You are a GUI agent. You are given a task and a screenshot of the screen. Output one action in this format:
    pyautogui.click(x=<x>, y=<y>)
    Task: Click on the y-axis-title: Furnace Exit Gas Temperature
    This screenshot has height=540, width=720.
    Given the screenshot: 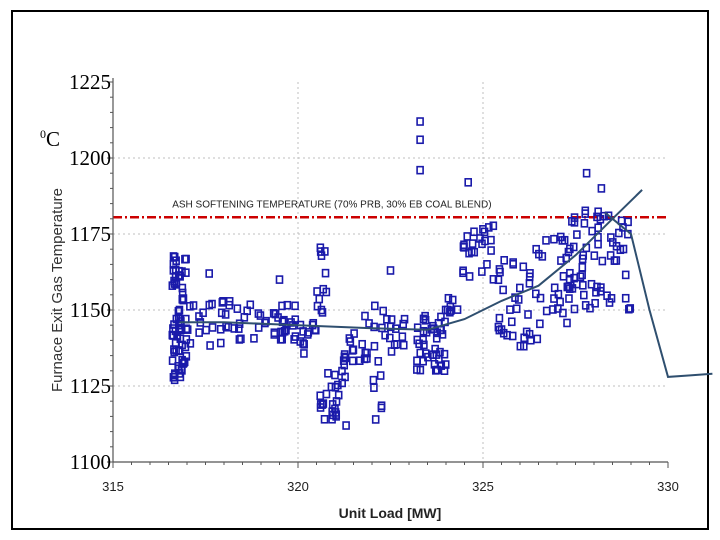 What is the action you would take?
    pyautogui.click(x=57, y=290)
    